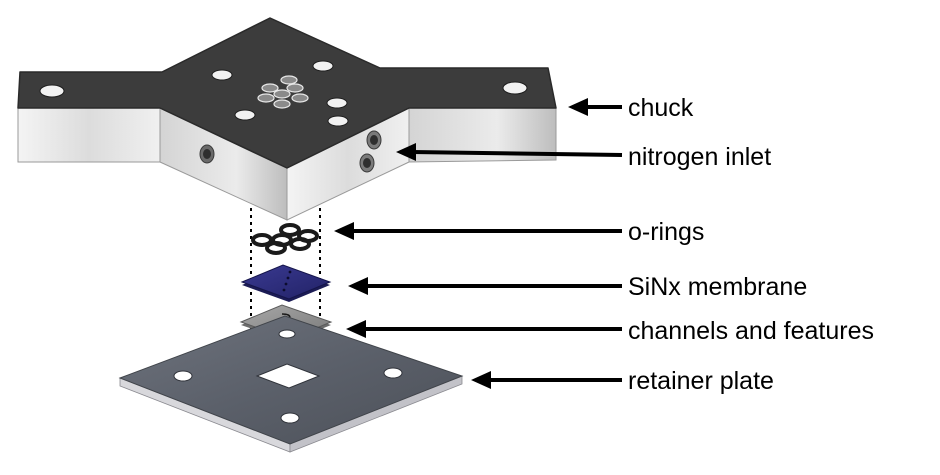 This screenshot has height=475, width=940. What do you see at coordinates (478, 231) in the screenshot?
I see `arrow-o-rings` at bounding box center [478, 231].